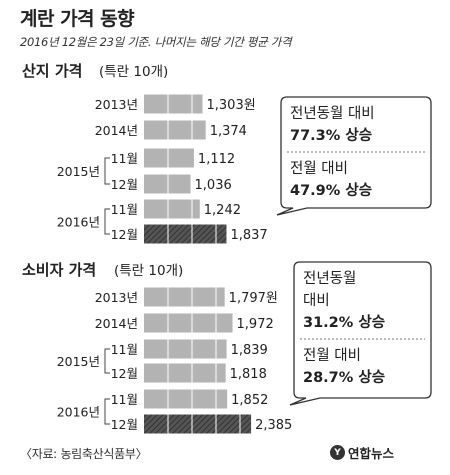  What do you see at coordinates (124, 424) in the screenshot?
I see `month-label-1-5: 12월` at bounding box center [124, 424].